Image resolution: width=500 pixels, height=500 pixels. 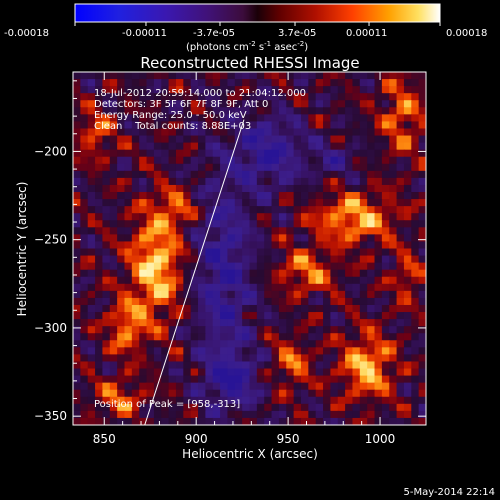 I want to click on y-tick-label: −250, so click(x=50, y=240).